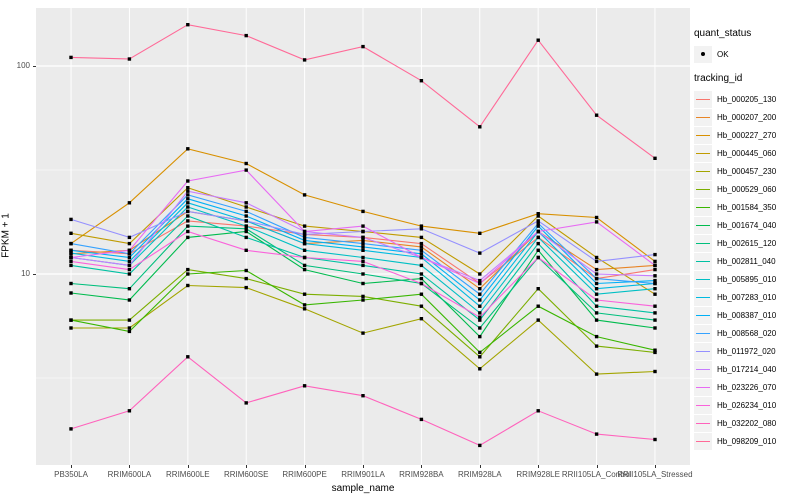 Image resolution: width=800 pixels, height=500 pixels. What do you see at coordinates (747, 387) in the screenshot?
I see `legend-item-Hb_023226_070: Hb_023226_070` at bounding box center [747, 387].